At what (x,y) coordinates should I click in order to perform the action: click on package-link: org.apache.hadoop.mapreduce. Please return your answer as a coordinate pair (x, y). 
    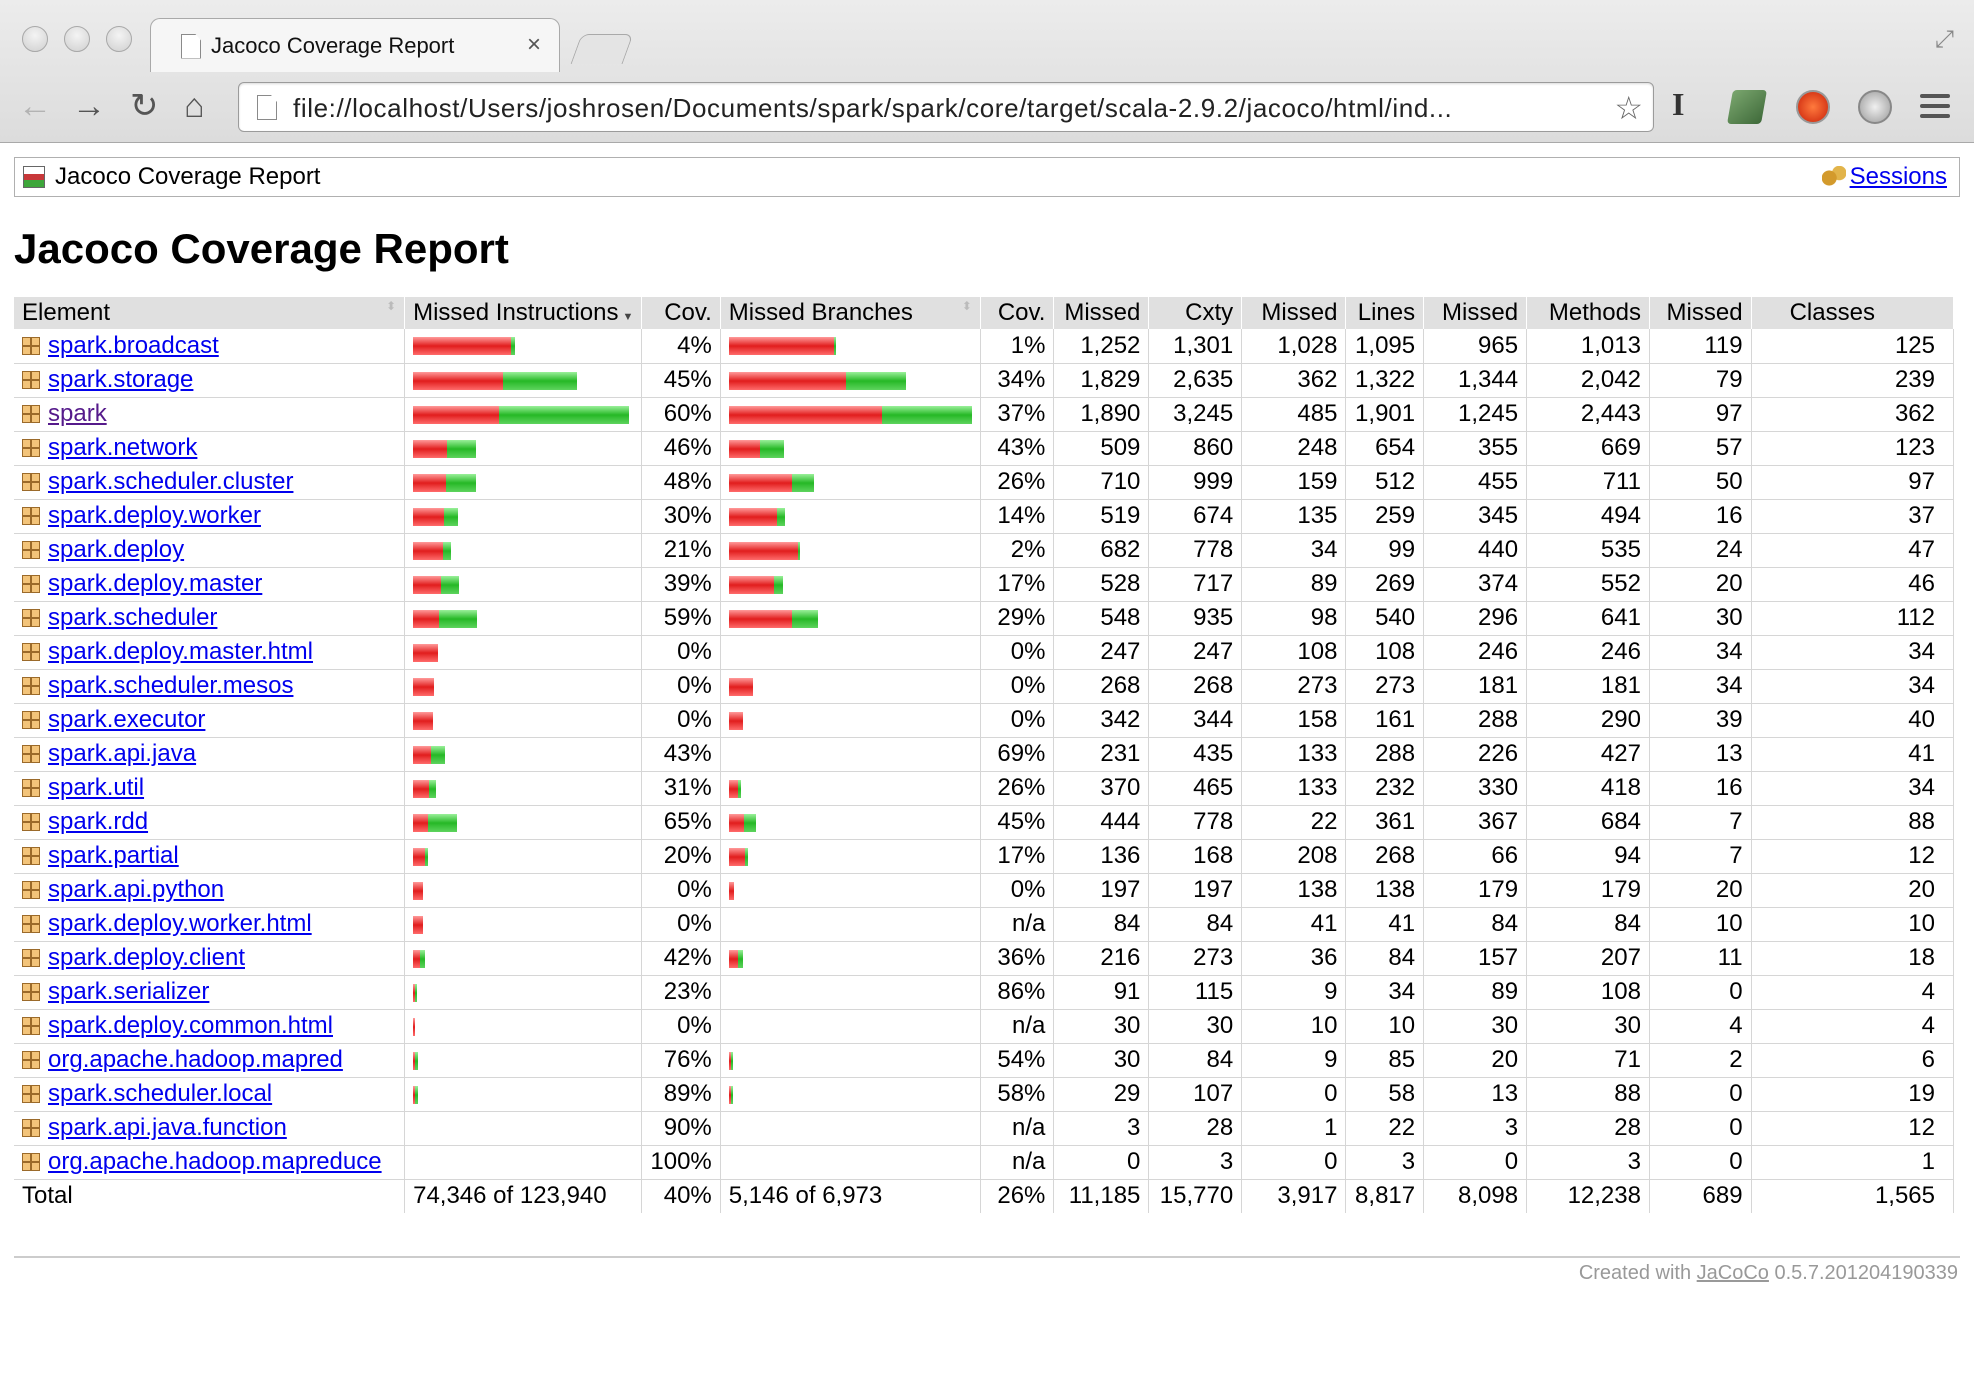
    Looking at the image, I should click on (215, 1161).